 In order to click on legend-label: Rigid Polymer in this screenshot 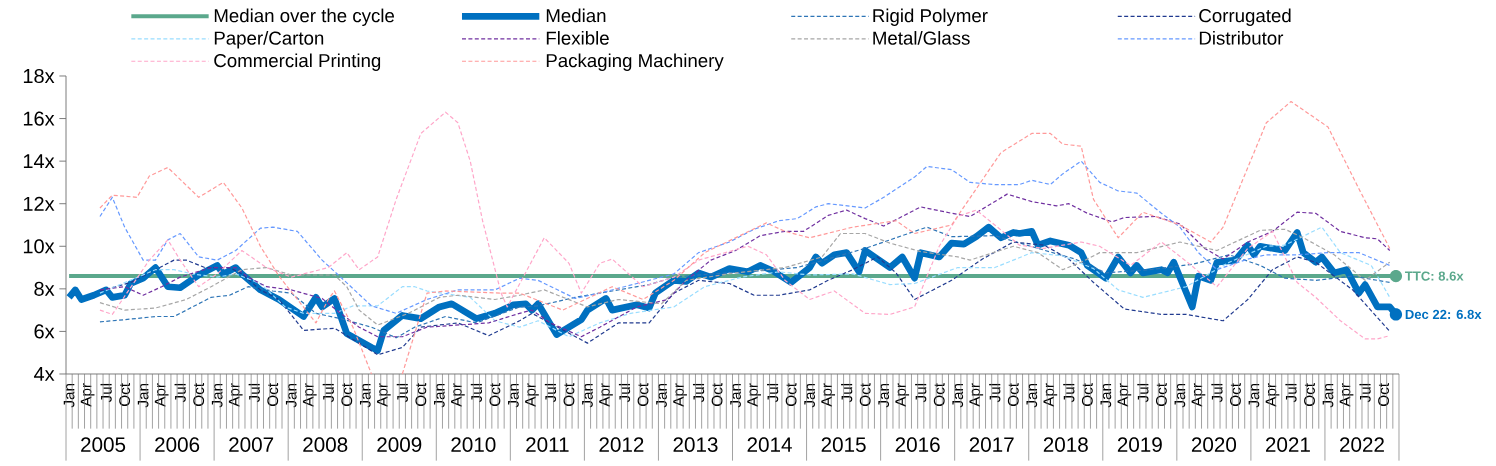, I will do `click(930, 17)`.